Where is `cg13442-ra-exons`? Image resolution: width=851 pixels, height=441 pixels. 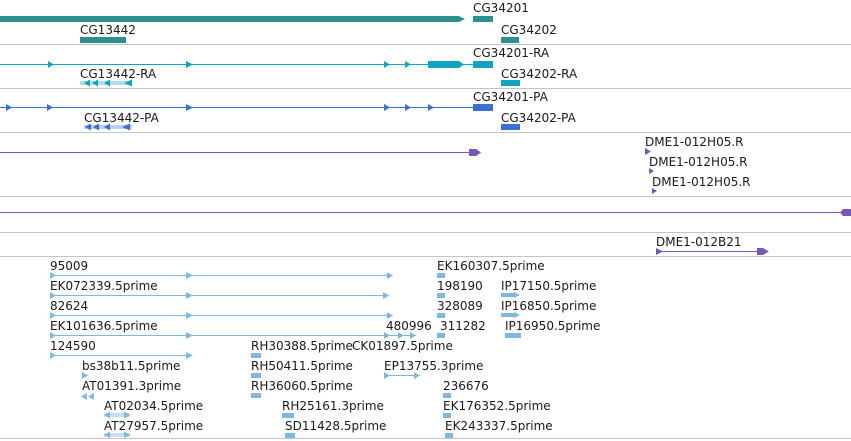 cg13442-ra-exons is located at coordinates (106, 83).